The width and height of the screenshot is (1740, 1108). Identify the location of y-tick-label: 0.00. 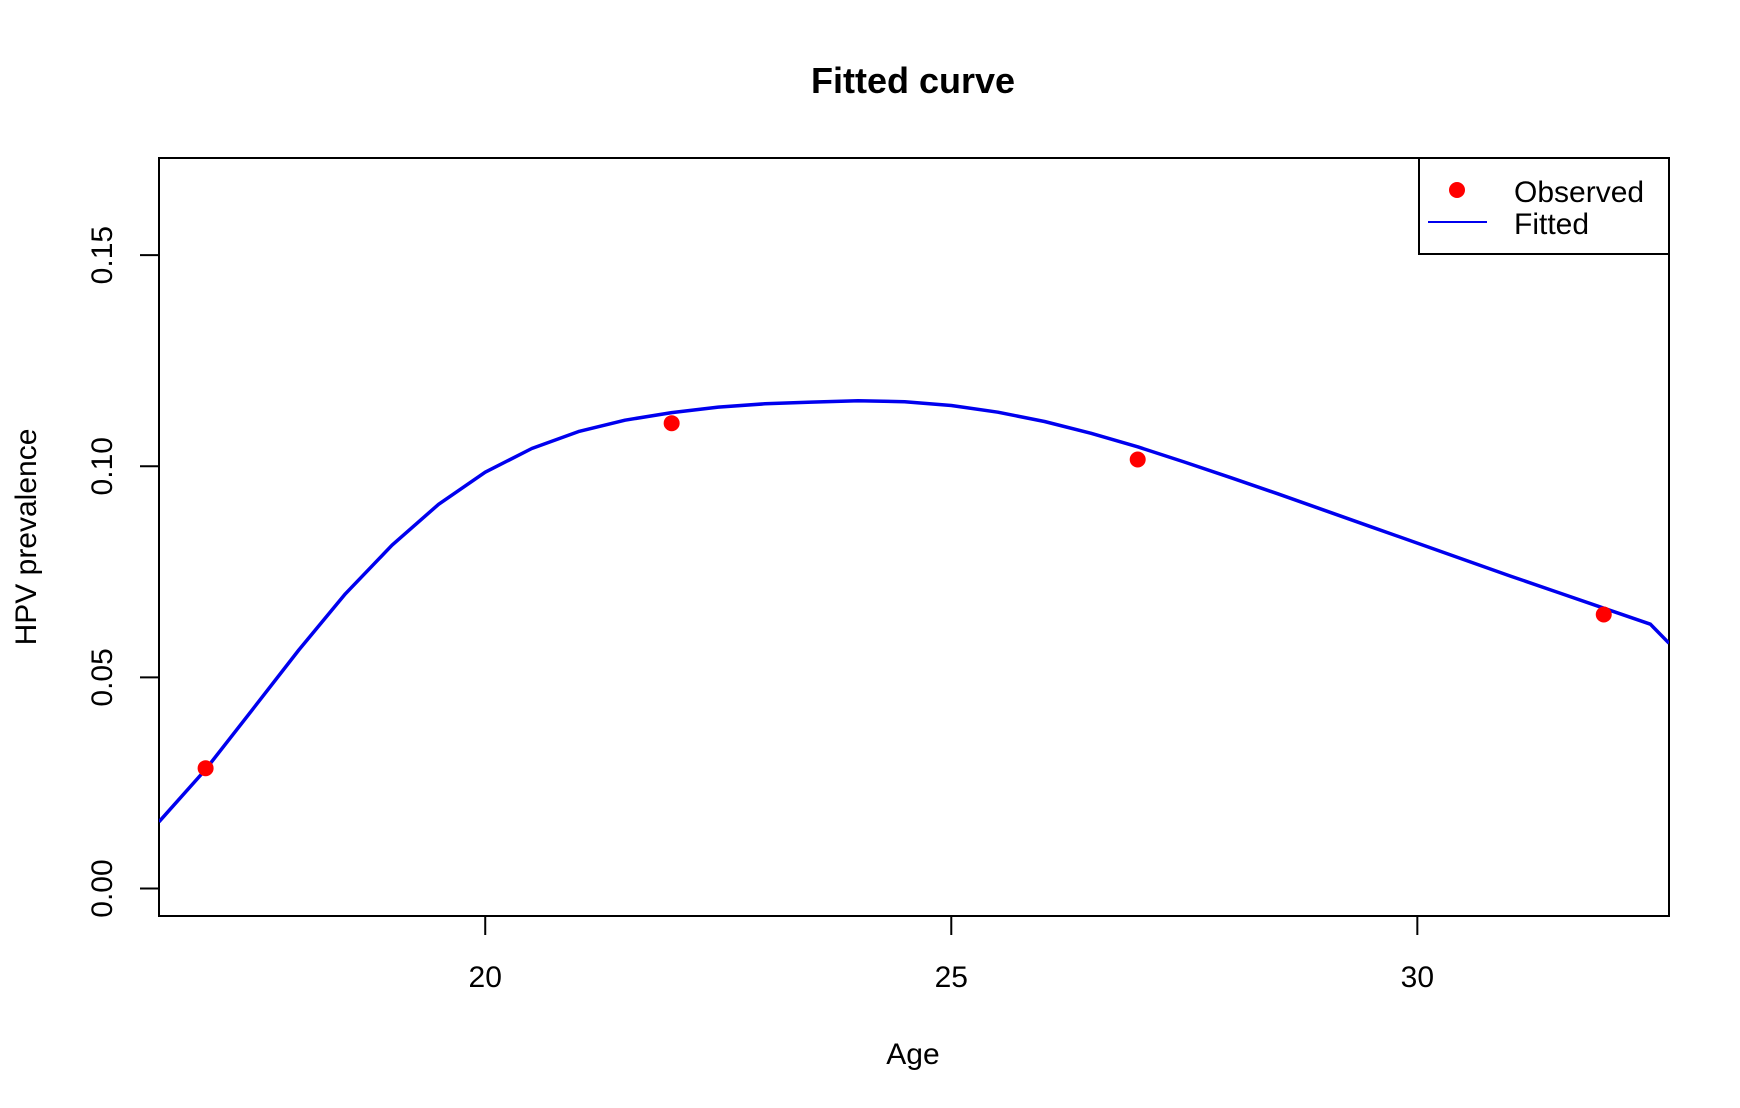
(102, 888).